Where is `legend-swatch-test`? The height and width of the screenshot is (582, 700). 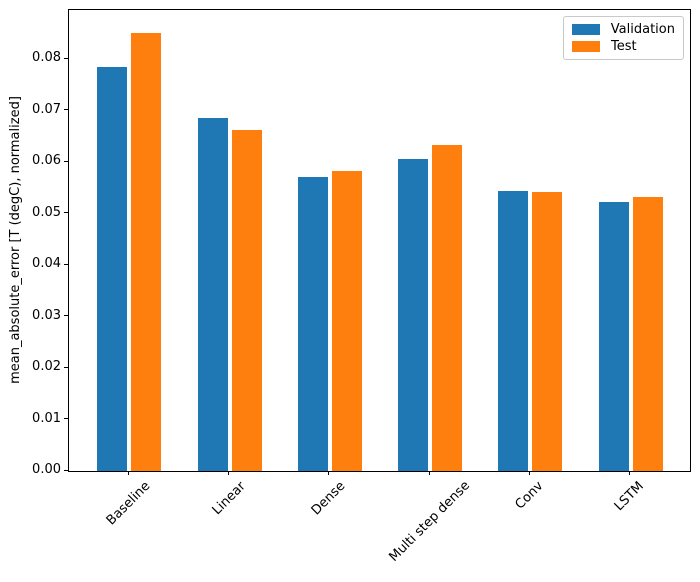 legend-swatch-test is located at coordinates (586, 46).